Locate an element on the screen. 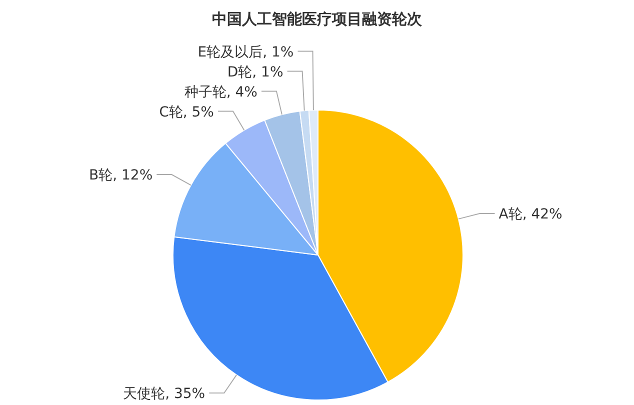 This screenshot has height=405, width=634. chart-title: 中国人工智能医疗项目融资轮次 is located at coordinates (317, 19).